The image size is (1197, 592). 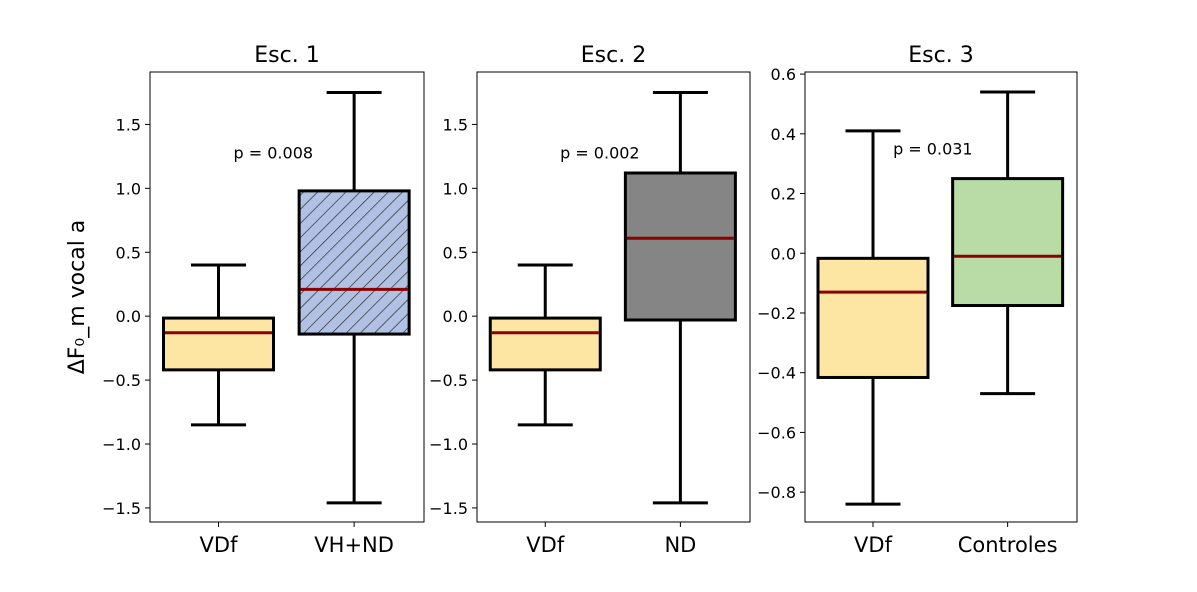 What do you see at coordinates (940, 55) in the screenshot?
I see `panel-title: Esc. 3` at bounding box center [940, 55].